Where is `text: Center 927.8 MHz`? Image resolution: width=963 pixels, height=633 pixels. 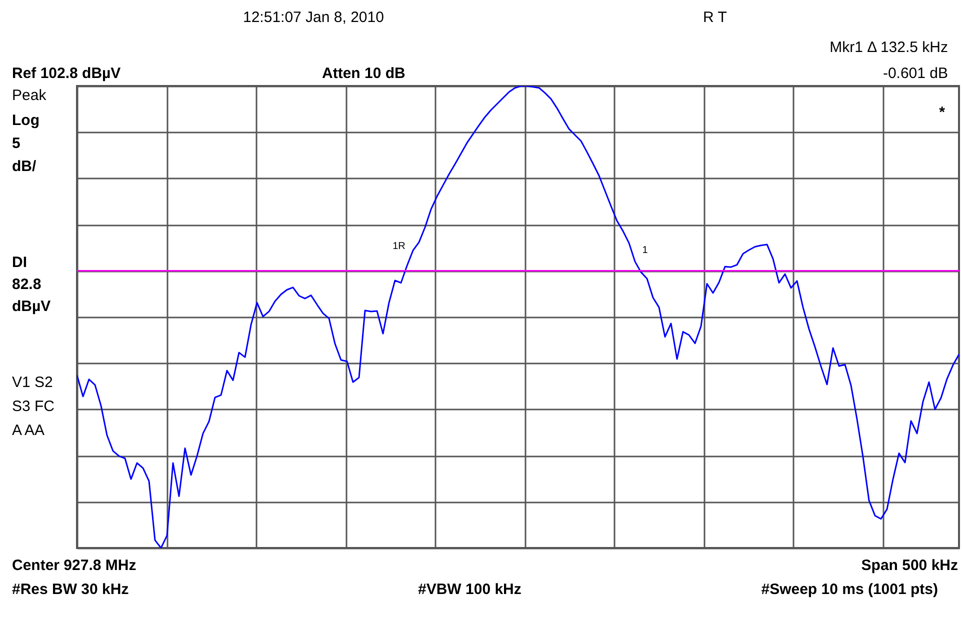
text: Center 927.8 MHz is located at coordinates (74, 565).